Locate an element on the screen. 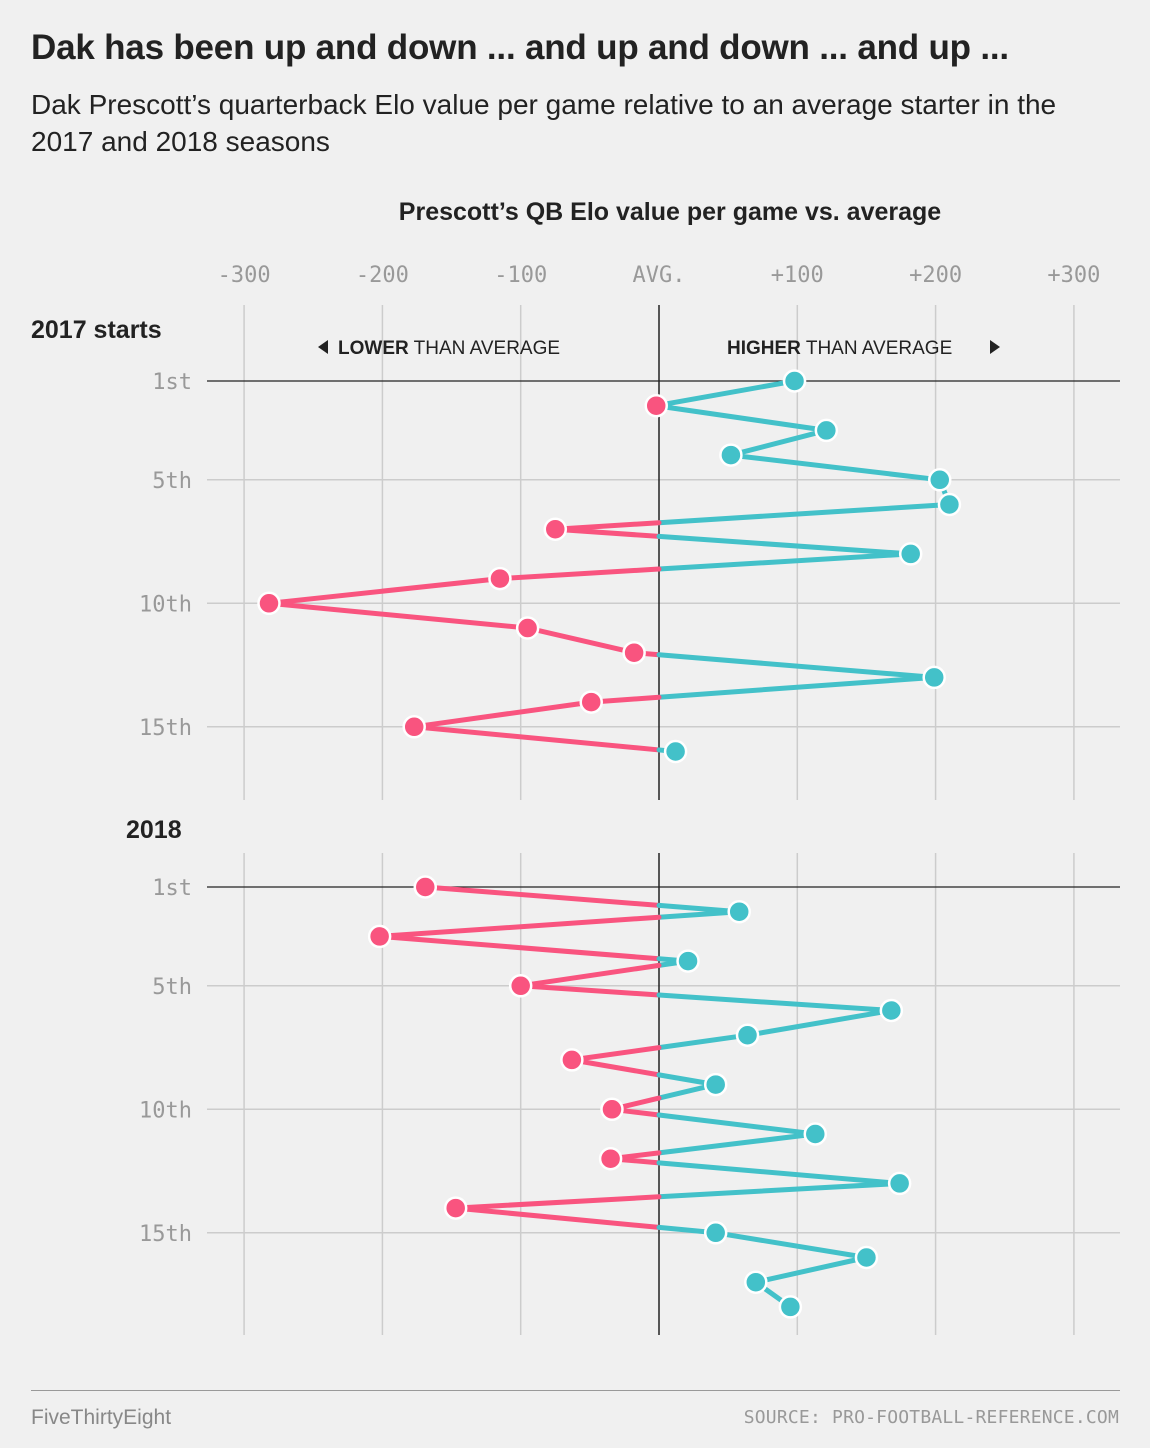  series-line is located at coordinates (640, 1097).